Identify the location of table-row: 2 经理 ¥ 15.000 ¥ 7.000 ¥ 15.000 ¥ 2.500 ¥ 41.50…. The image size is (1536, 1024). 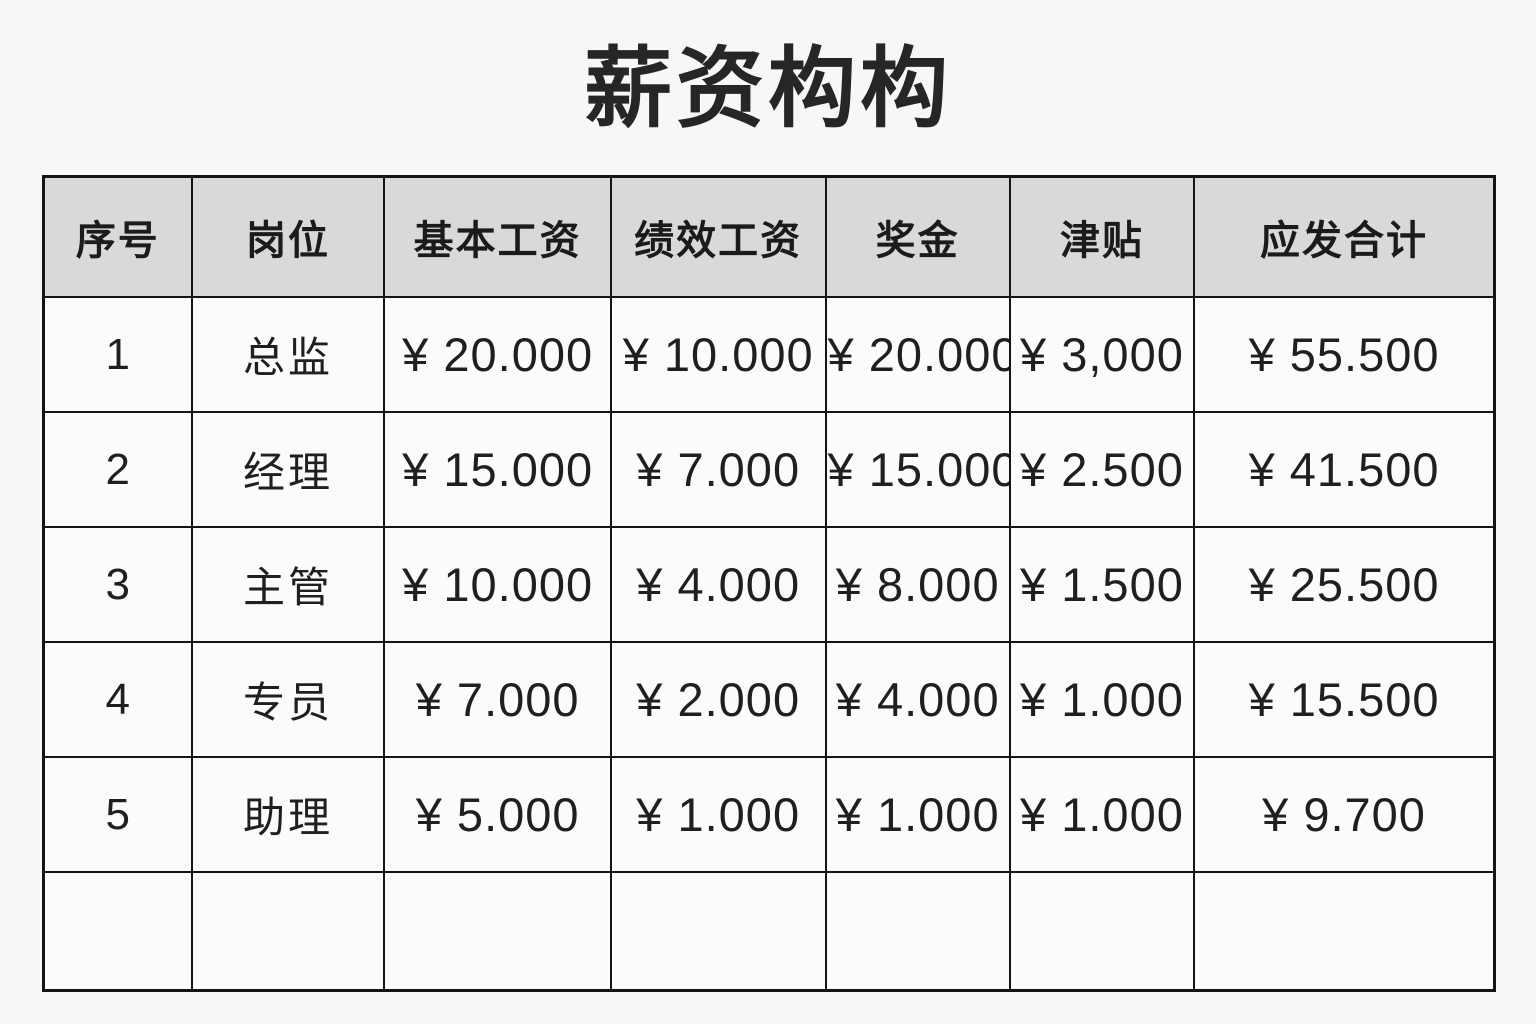
(769, 469).